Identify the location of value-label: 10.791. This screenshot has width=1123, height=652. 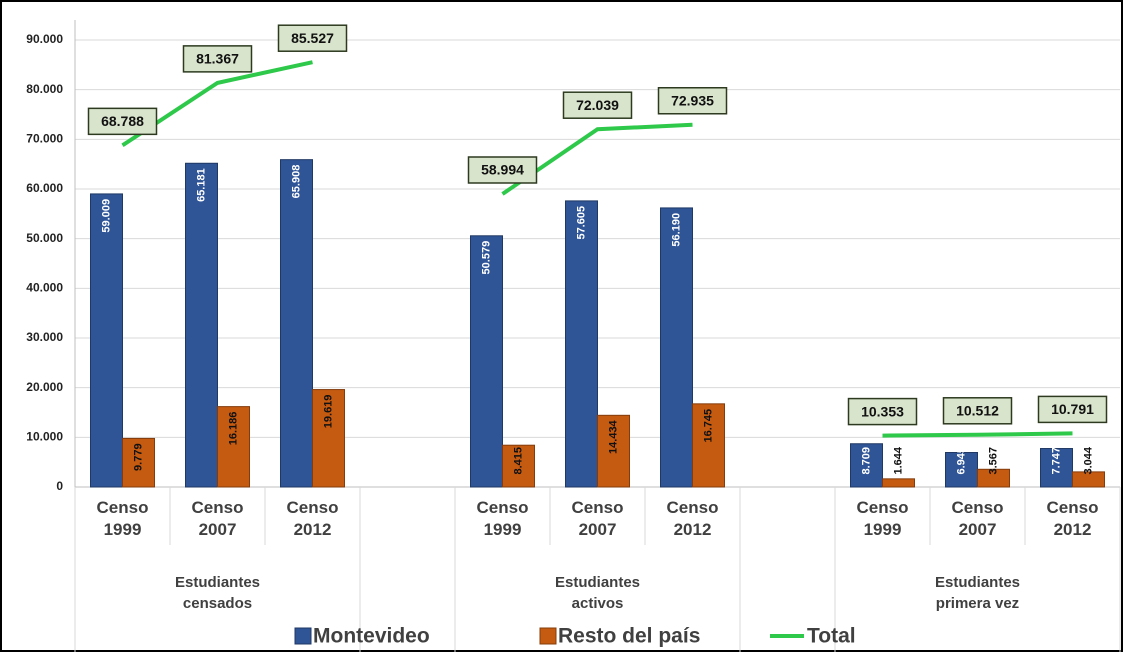
(1072, 409).